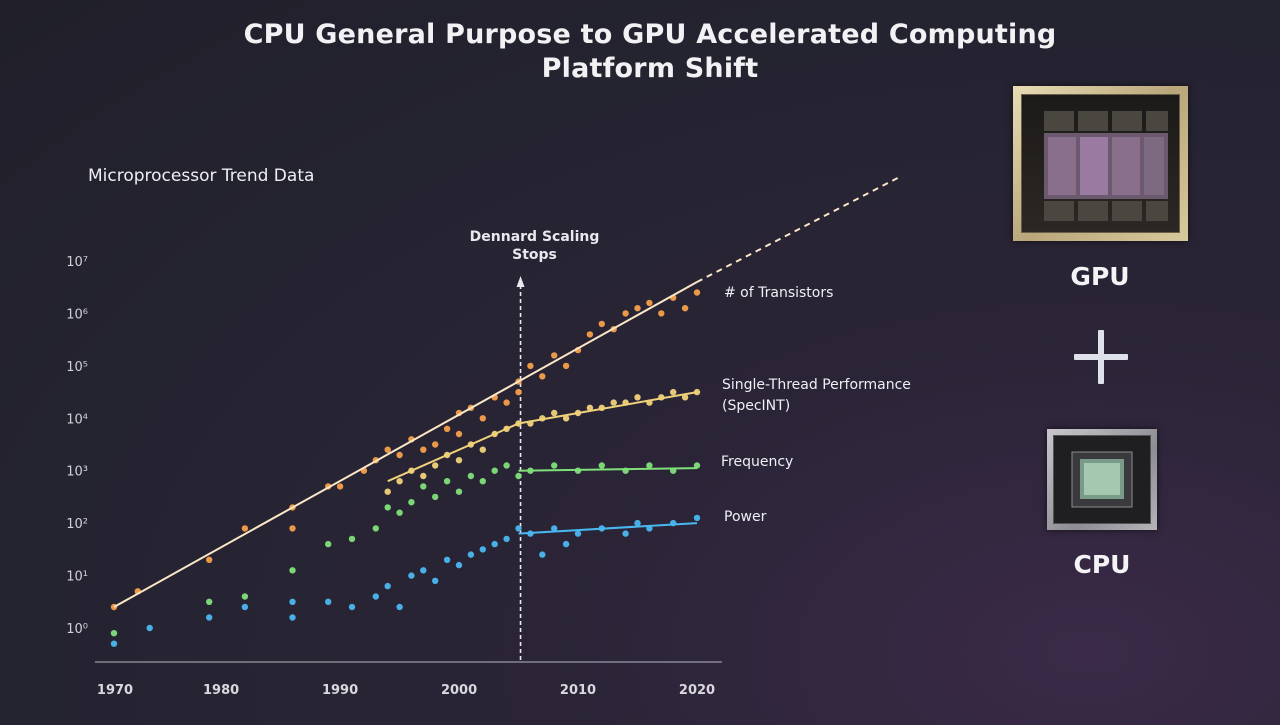 The image size is (1280, 725). Describe the element at coordinates (201, 176) in the screenshot. I see `chart-title: Microprocessor Trend Data` at that location.